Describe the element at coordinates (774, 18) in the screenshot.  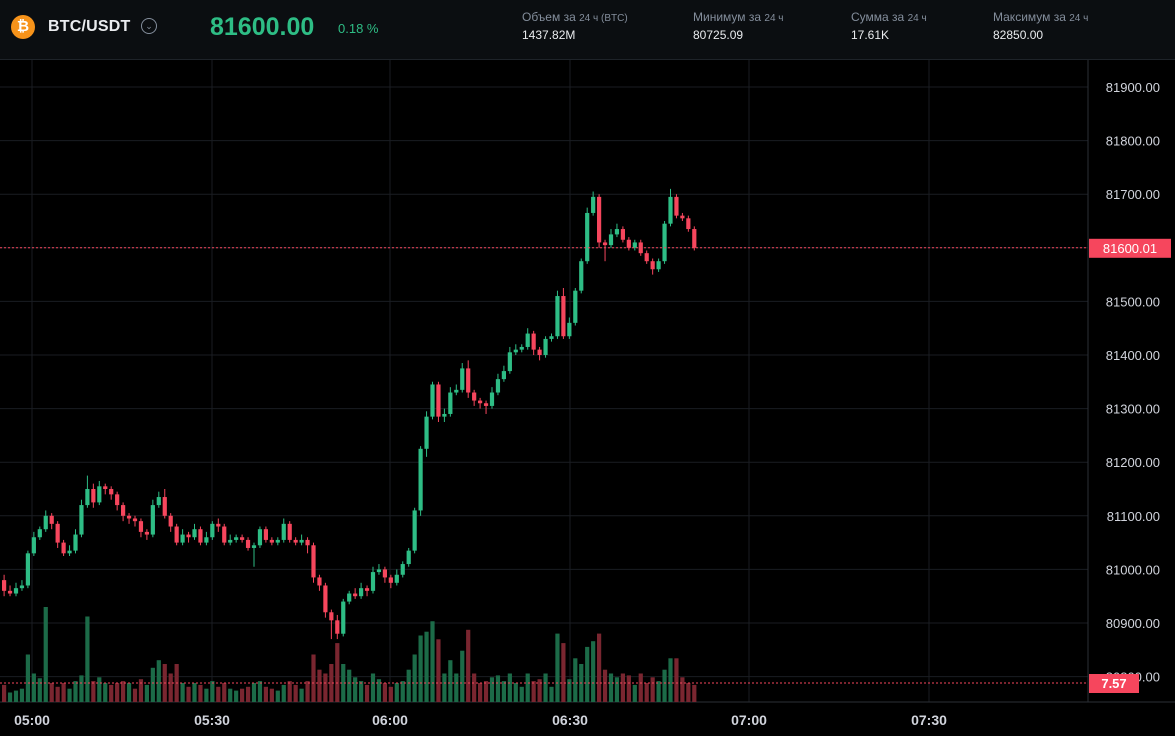
I see `stat-low-sub: 24 ч` at that location.